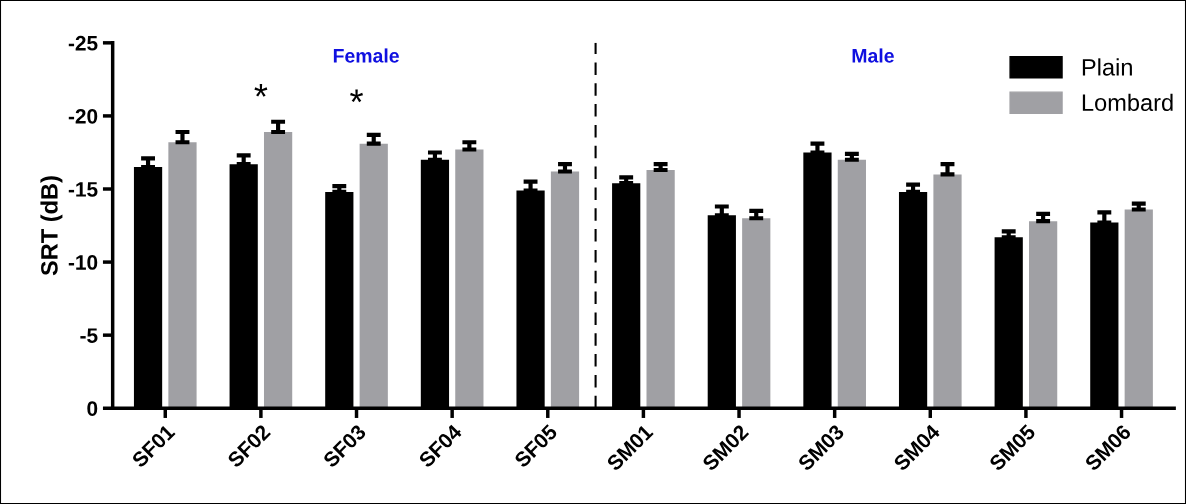  Describe the element at coordinates (83, 116) in the screenshot. I see `y-tick-label: -20` at that location.